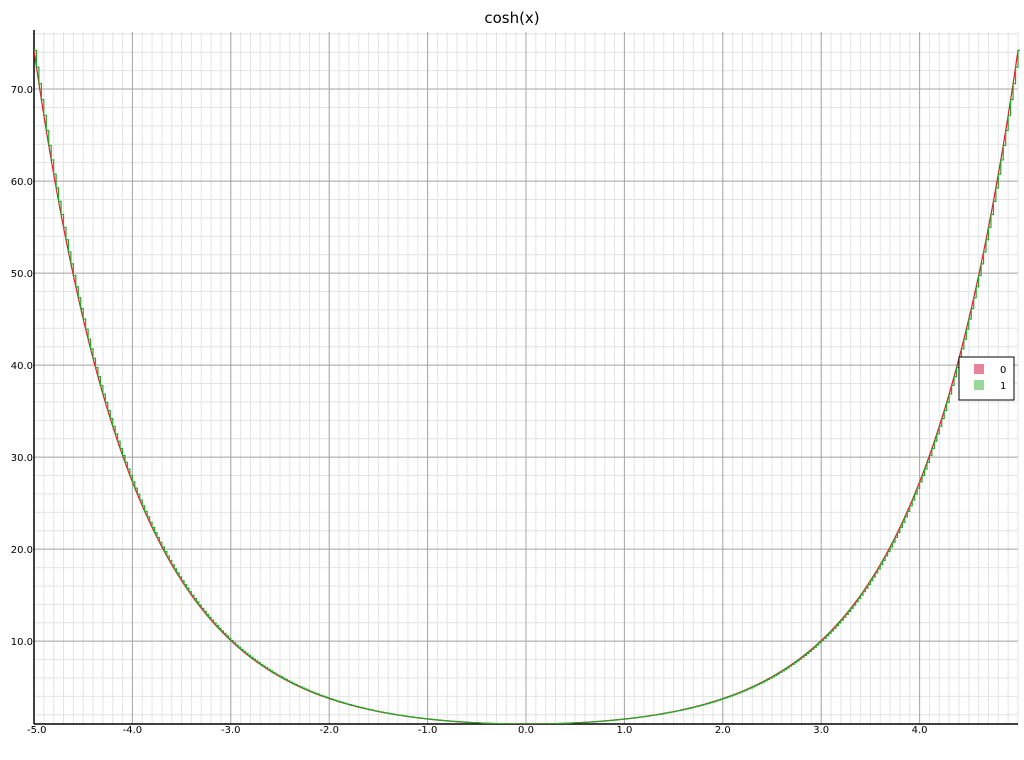  What do you see at coordinates (22, 642) in the screenshot?
I see `y-tick-label: 10.0` at bounding box center [22, 642].